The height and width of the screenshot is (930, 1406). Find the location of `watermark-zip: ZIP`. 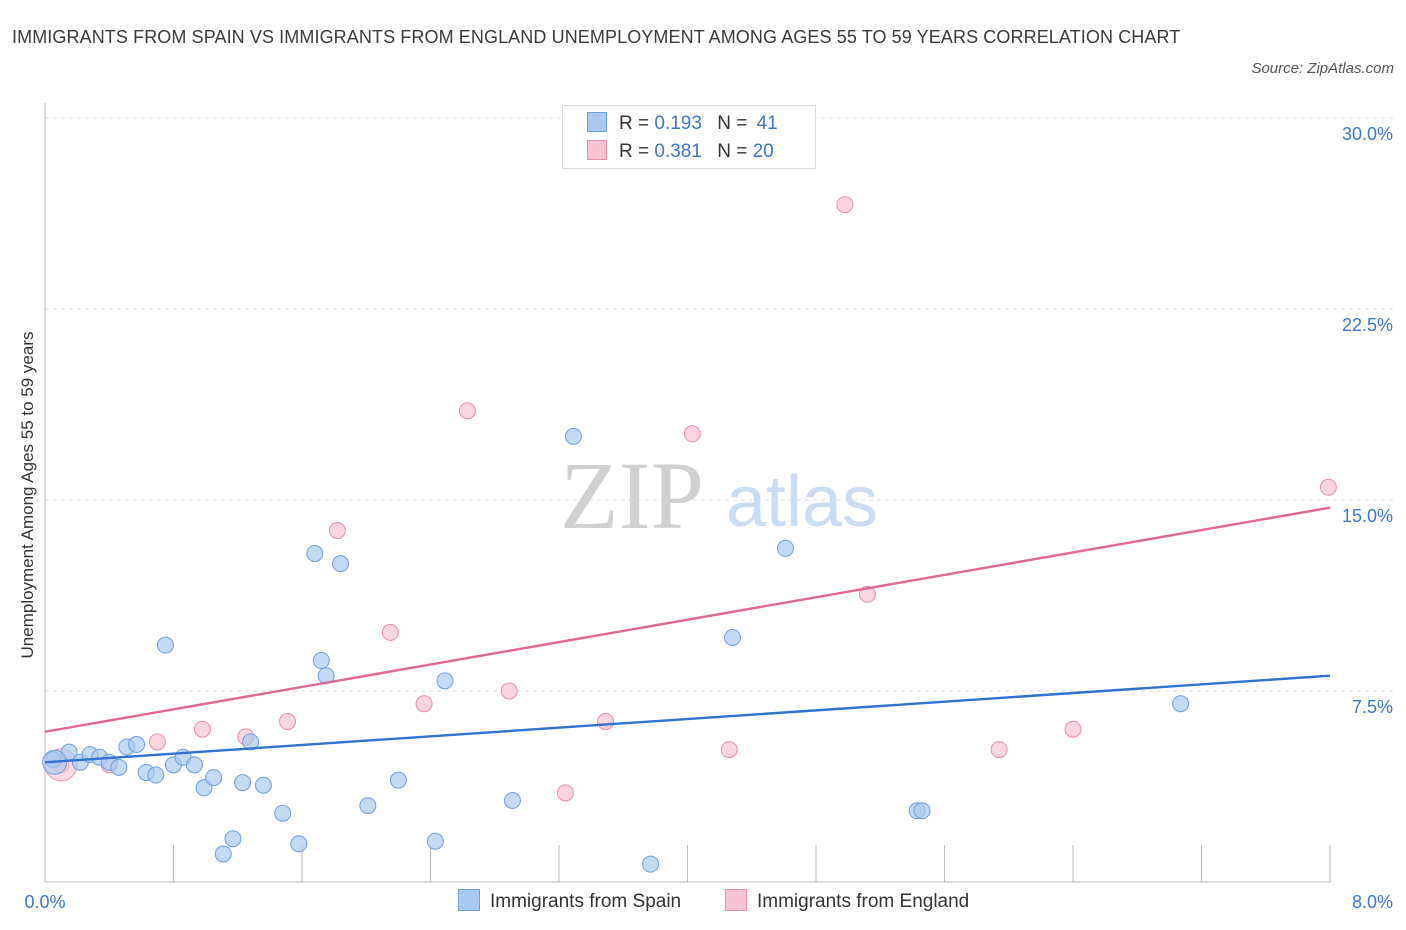

watermark-zip: ZIP is located at coordinates (632, 495).